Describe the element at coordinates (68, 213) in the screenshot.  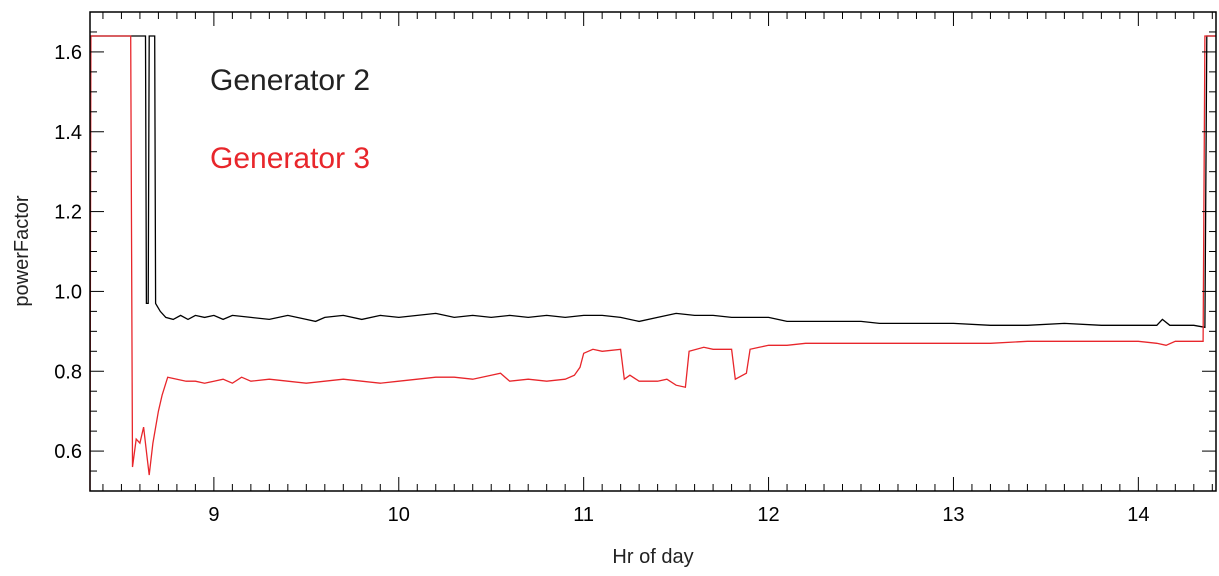
I see `y-tick-label: 1.2` at that location.